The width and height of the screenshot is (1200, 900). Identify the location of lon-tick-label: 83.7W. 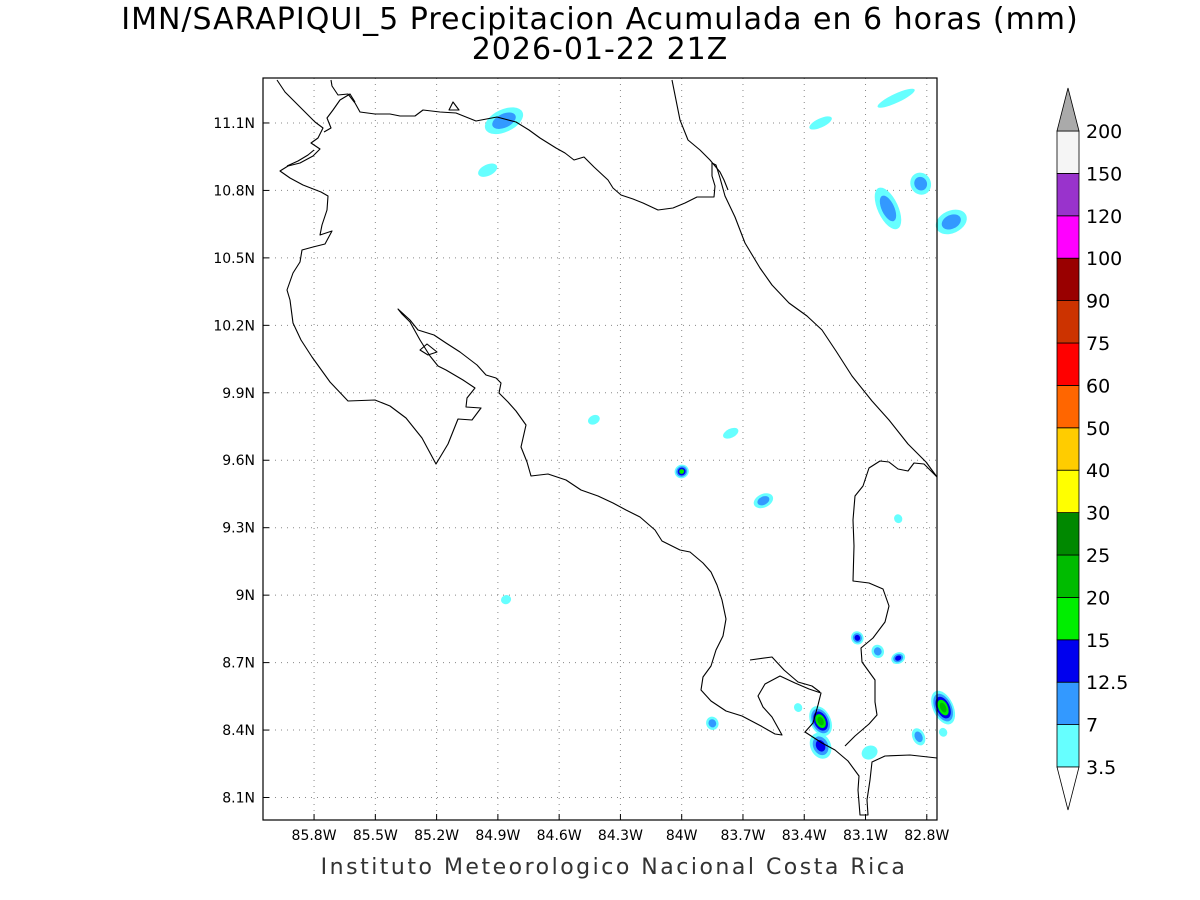
(742, 836).